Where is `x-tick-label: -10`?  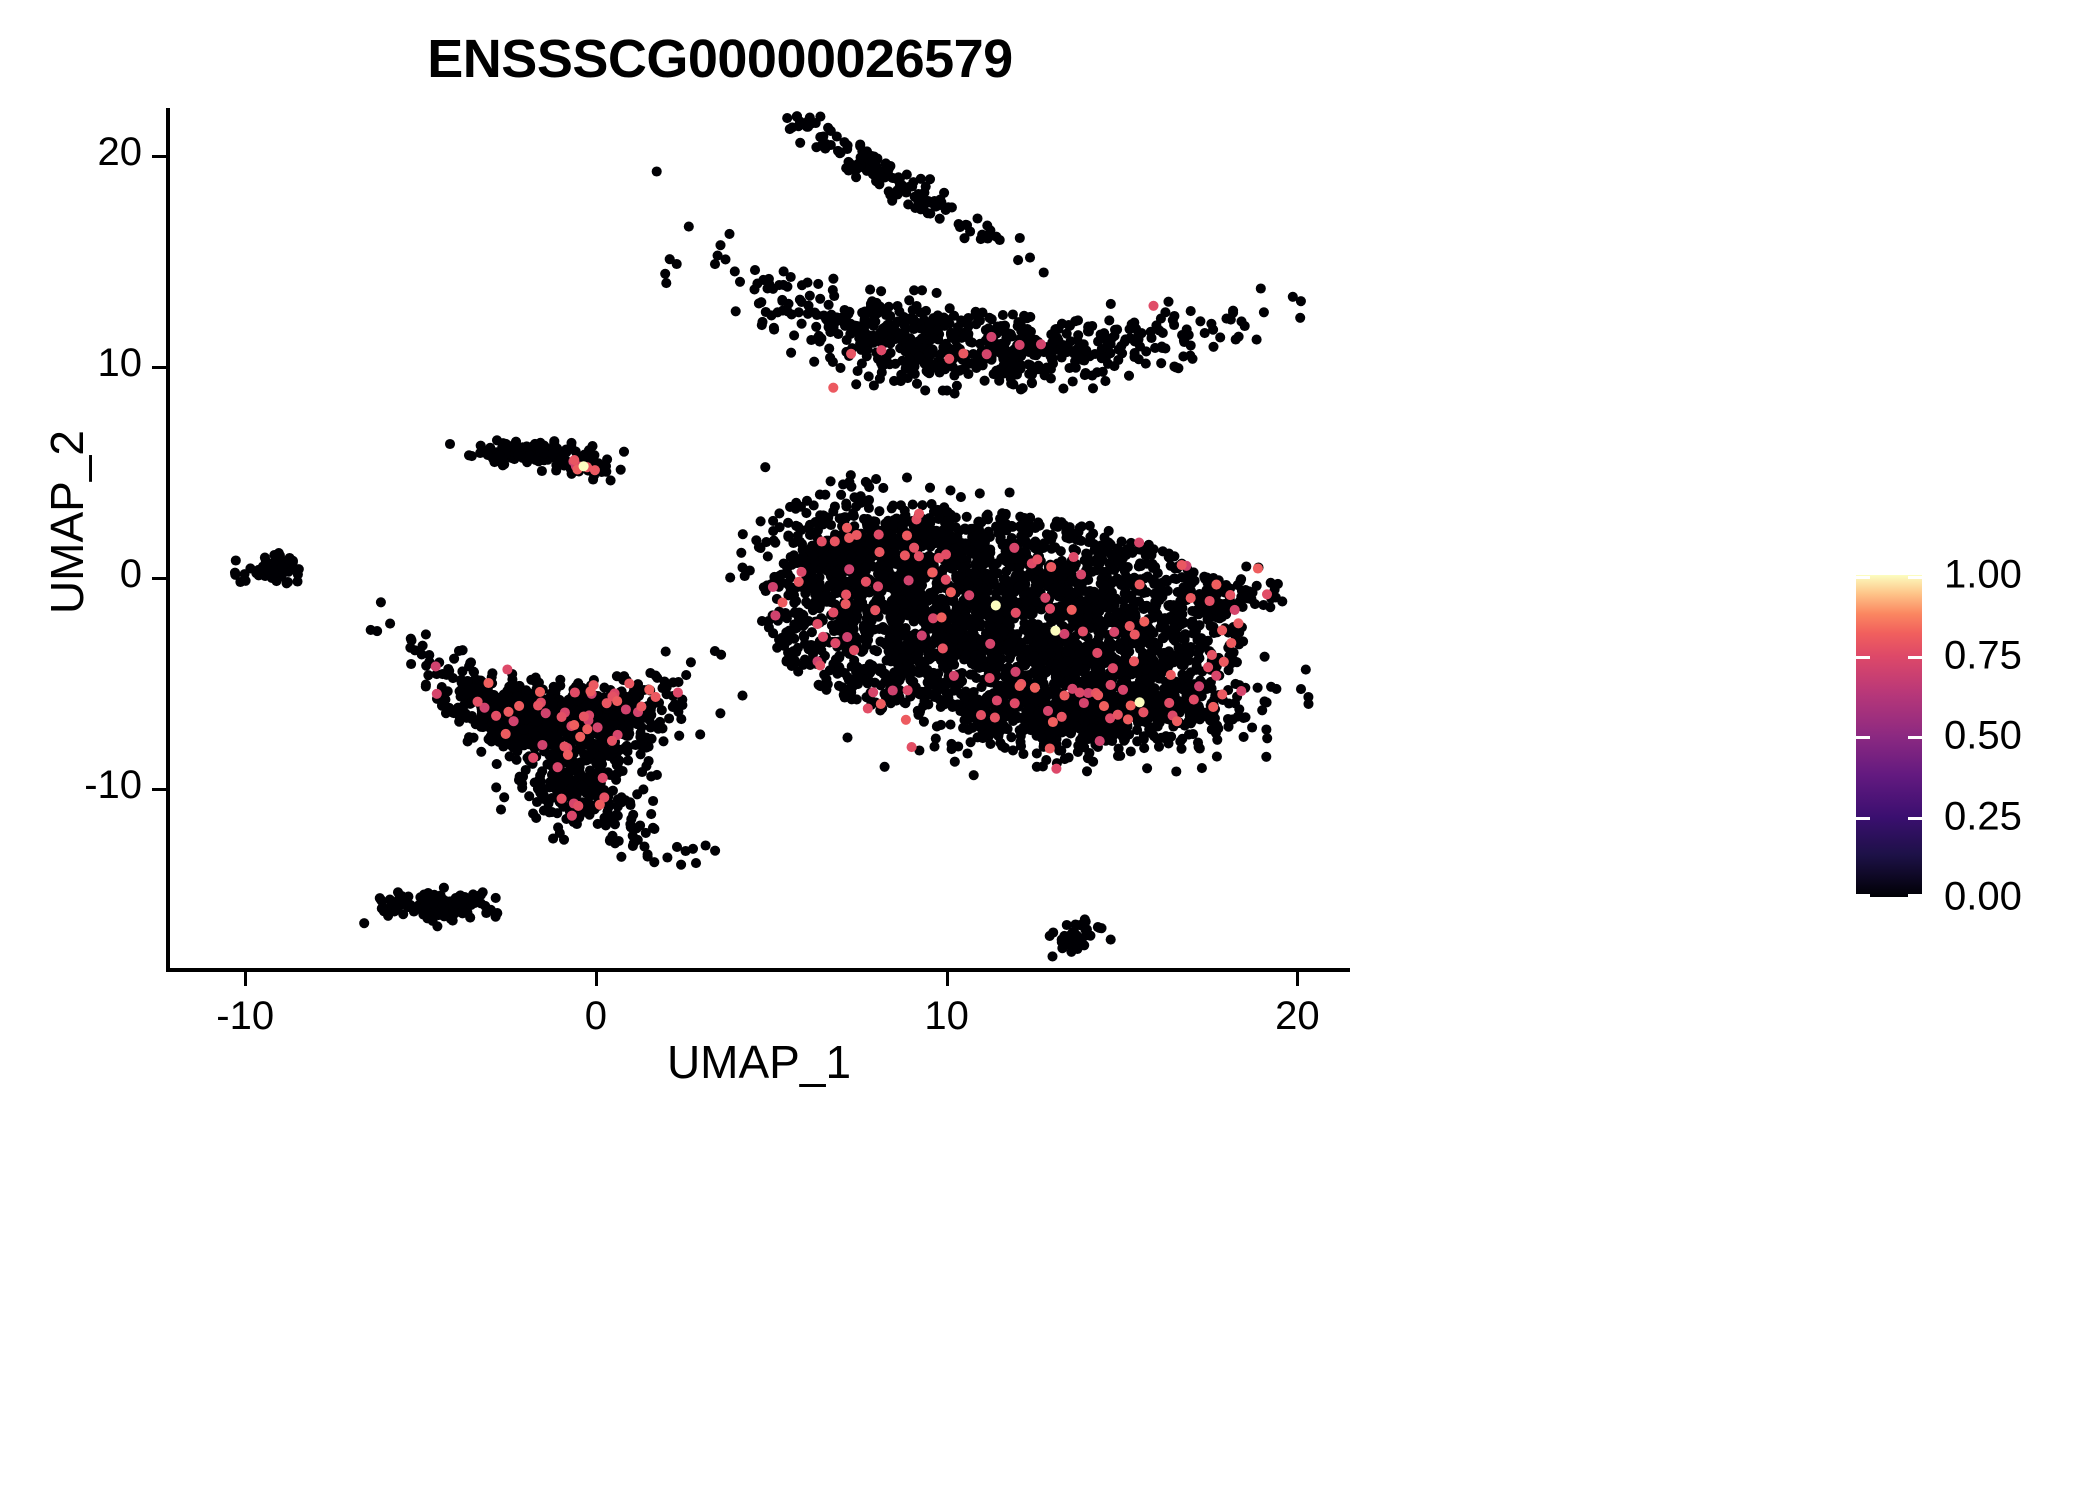 x-tick-label: -10 is located at coordinates (245, 1016).